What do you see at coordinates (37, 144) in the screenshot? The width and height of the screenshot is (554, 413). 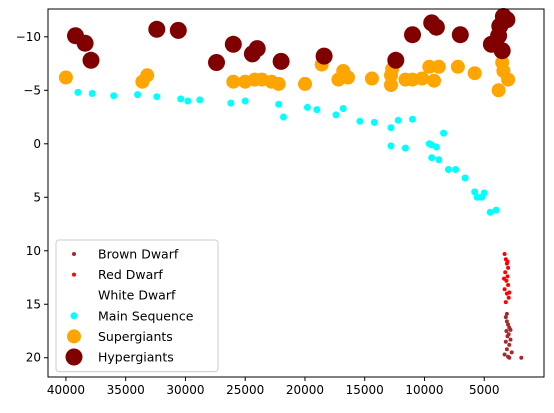 I see `y-tick-label-2: 0` at bounding box center [37, 144].